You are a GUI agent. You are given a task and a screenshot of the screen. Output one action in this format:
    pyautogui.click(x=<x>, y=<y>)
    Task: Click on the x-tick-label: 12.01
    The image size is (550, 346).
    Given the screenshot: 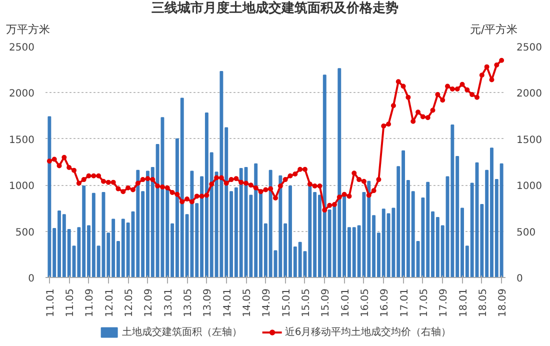 What is the action you would take?
    pyautogui.click(x=110, y=303)
    